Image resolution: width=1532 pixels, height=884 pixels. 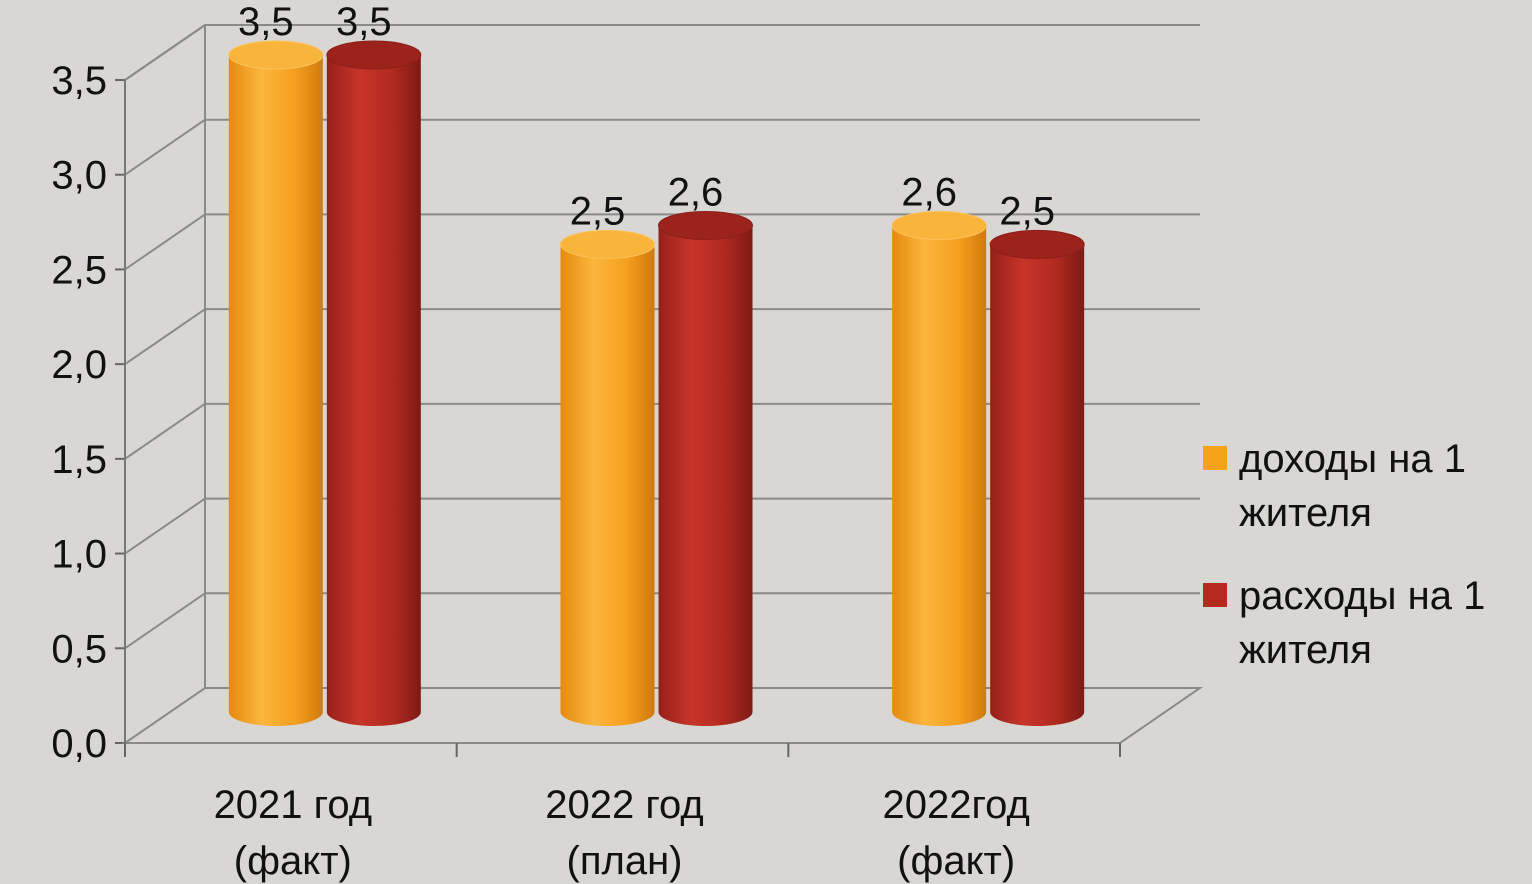 I want to click on y-tick-label: 3,0, so click(x=79, y=176).